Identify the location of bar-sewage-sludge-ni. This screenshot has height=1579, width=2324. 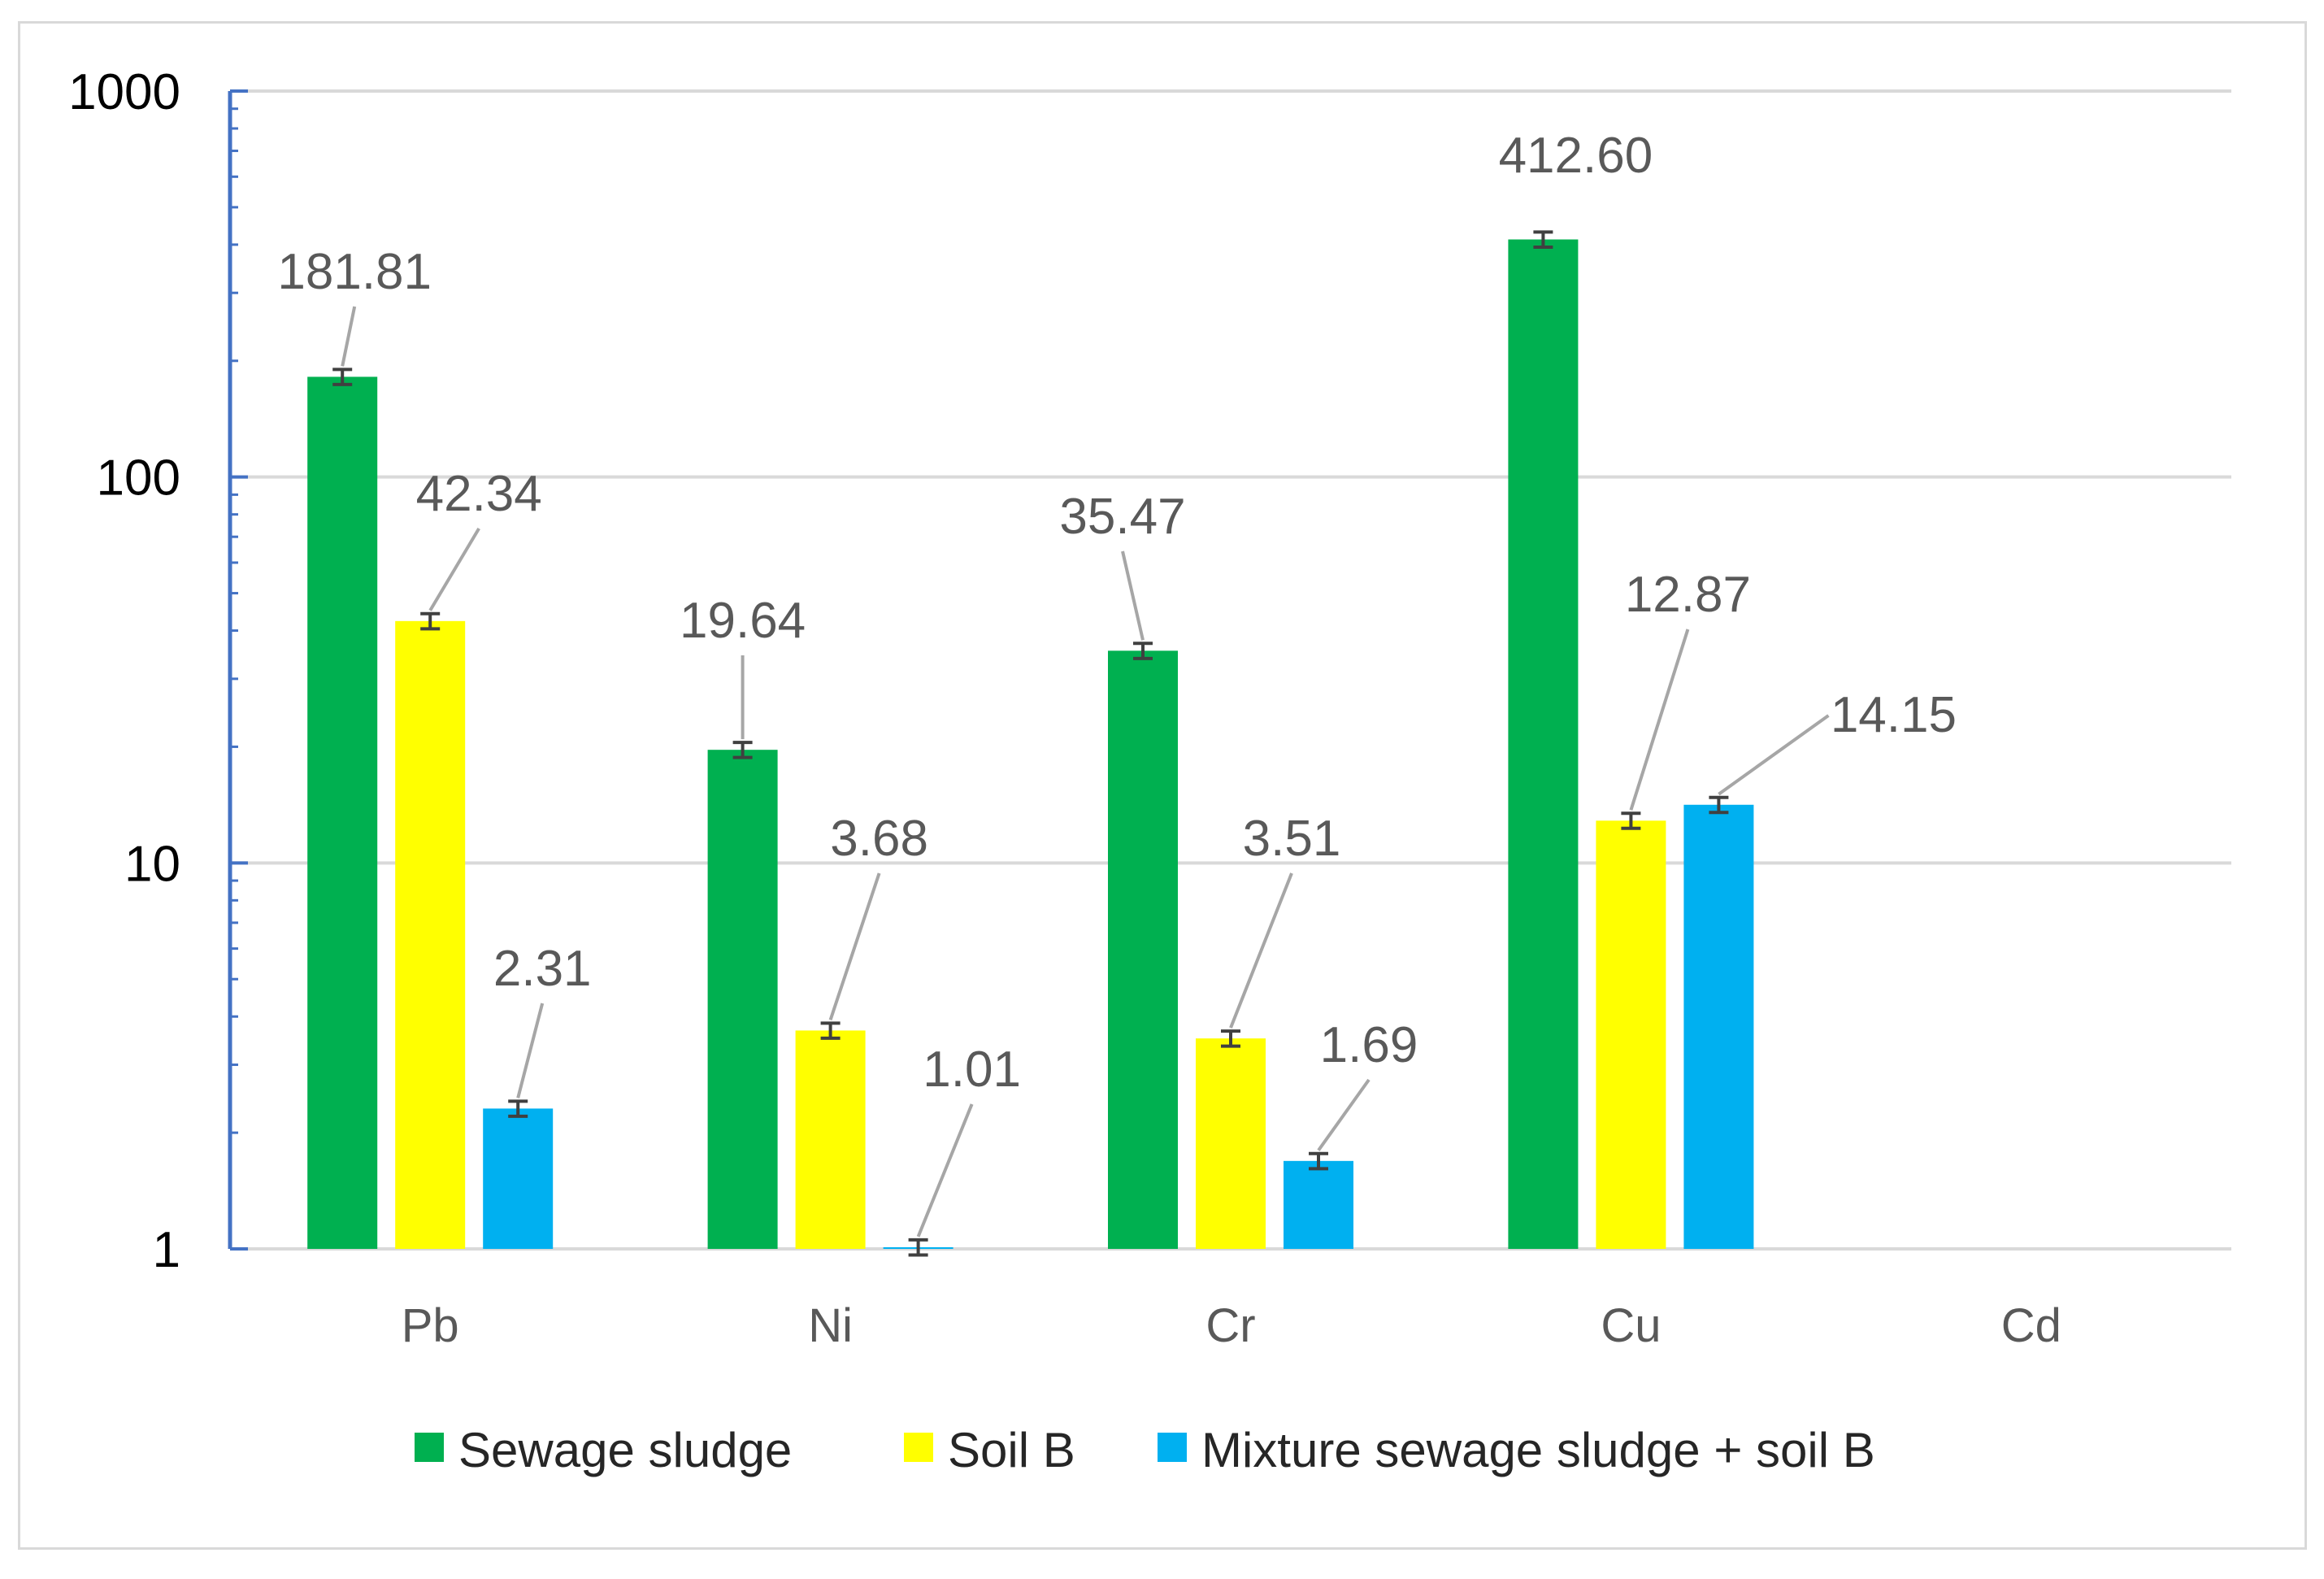
(742, 1000).